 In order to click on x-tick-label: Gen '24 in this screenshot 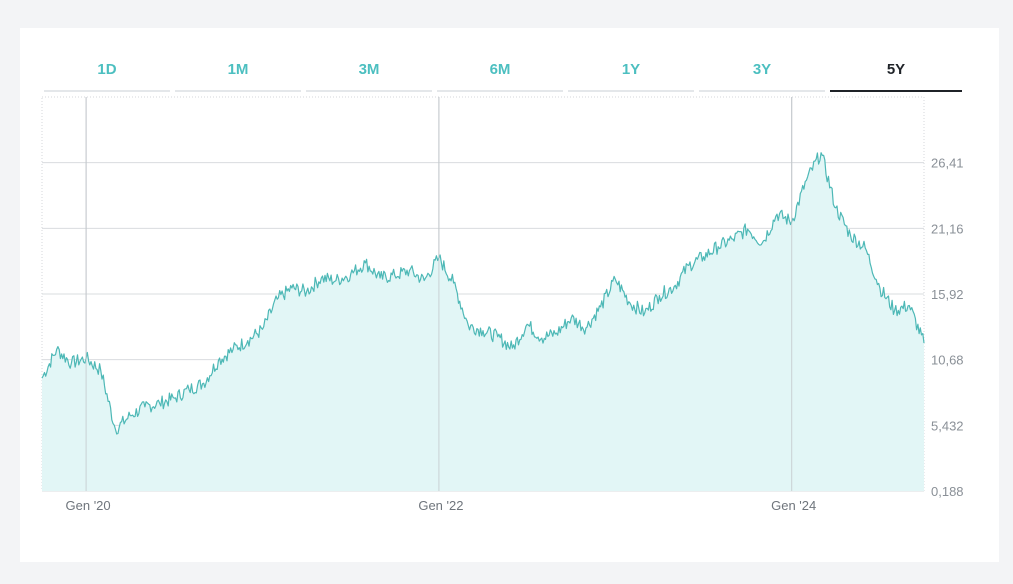, I will do `click(793, 505)`.